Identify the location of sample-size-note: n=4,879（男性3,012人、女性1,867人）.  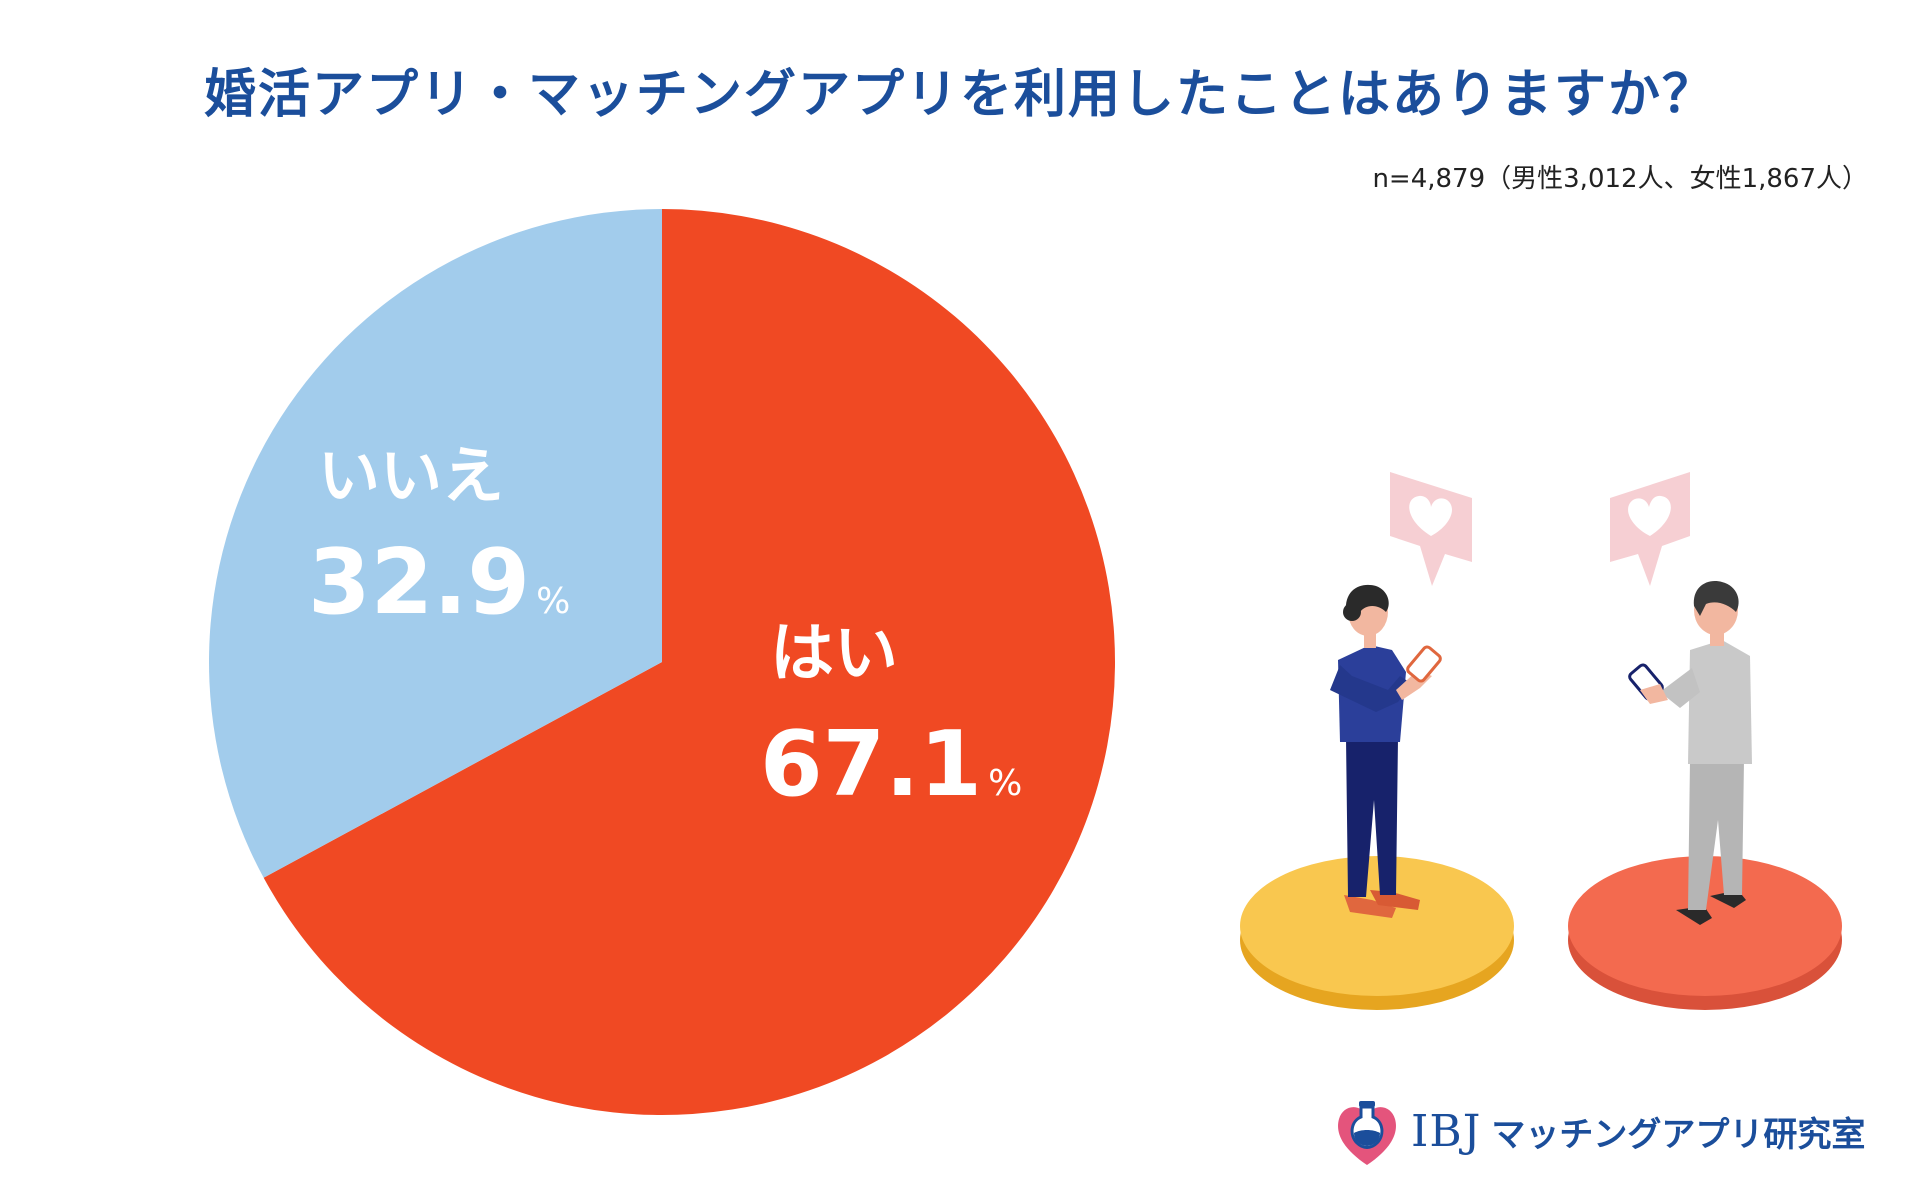
(1620, 179).